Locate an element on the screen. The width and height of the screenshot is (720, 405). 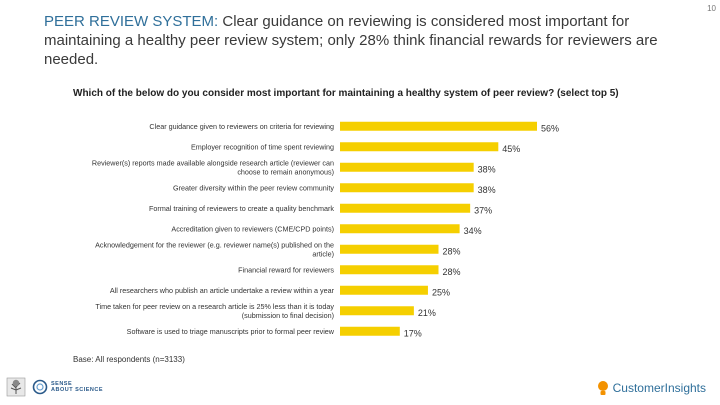
value-label: 21% is located at coordinates (427, 313).